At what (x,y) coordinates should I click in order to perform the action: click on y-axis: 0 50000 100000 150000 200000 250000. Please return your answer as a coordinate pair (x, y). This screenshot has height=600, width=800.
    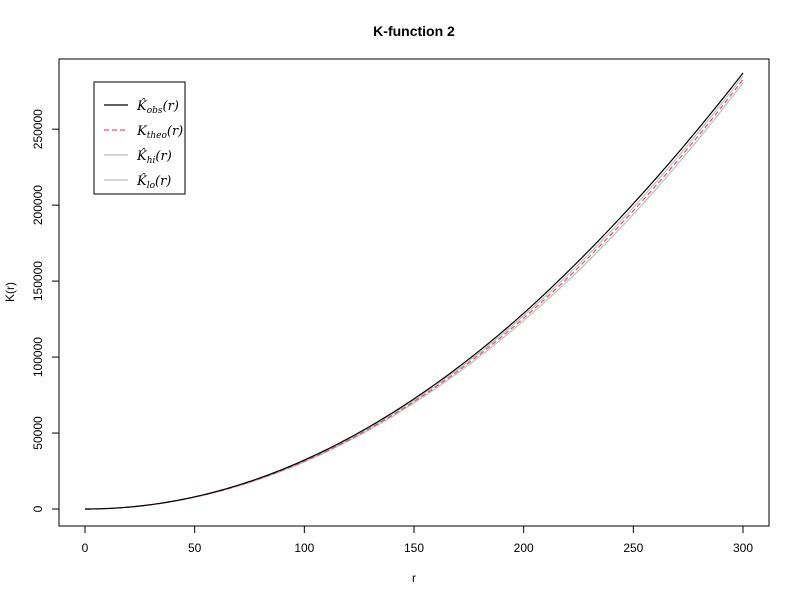
    Looking at the image, I should click on (45, 310).